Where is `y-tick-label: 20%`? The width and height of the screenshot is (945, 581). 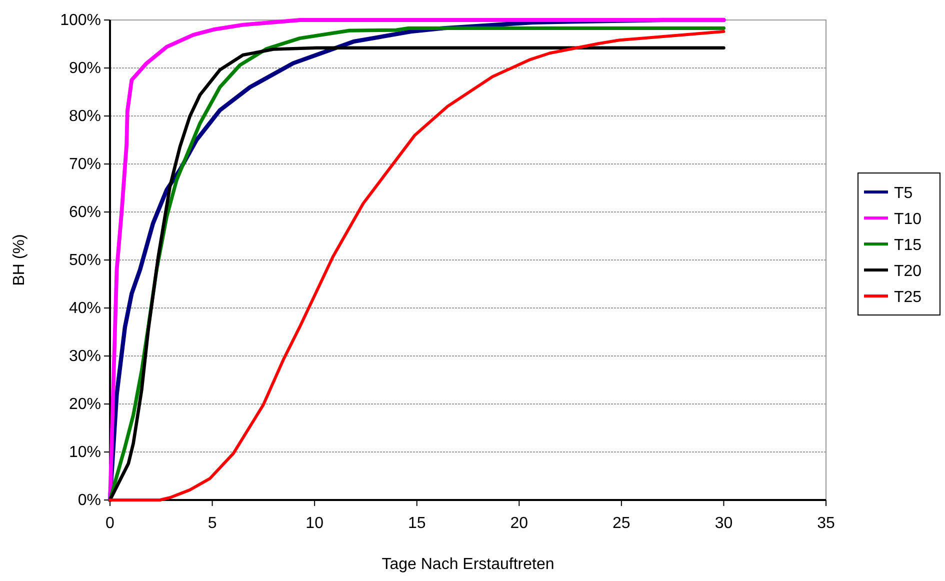 y-tick-label: 20% is located at coordinates (84, 405).